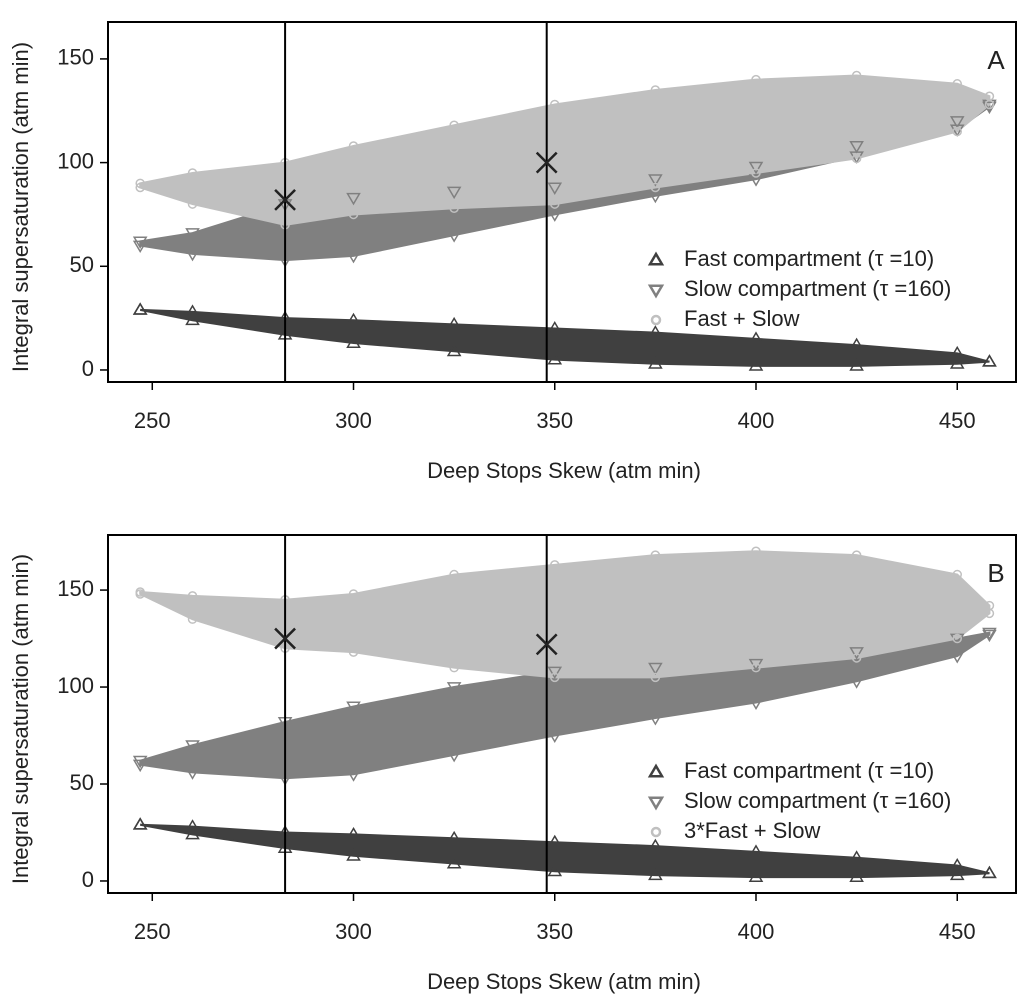 The width and height of the screenshot is (1018, 999). What do you see at coordinates (353, 420) in the screenshot?
I see `x-tick-label: 300` at bounding box center [353, 420].